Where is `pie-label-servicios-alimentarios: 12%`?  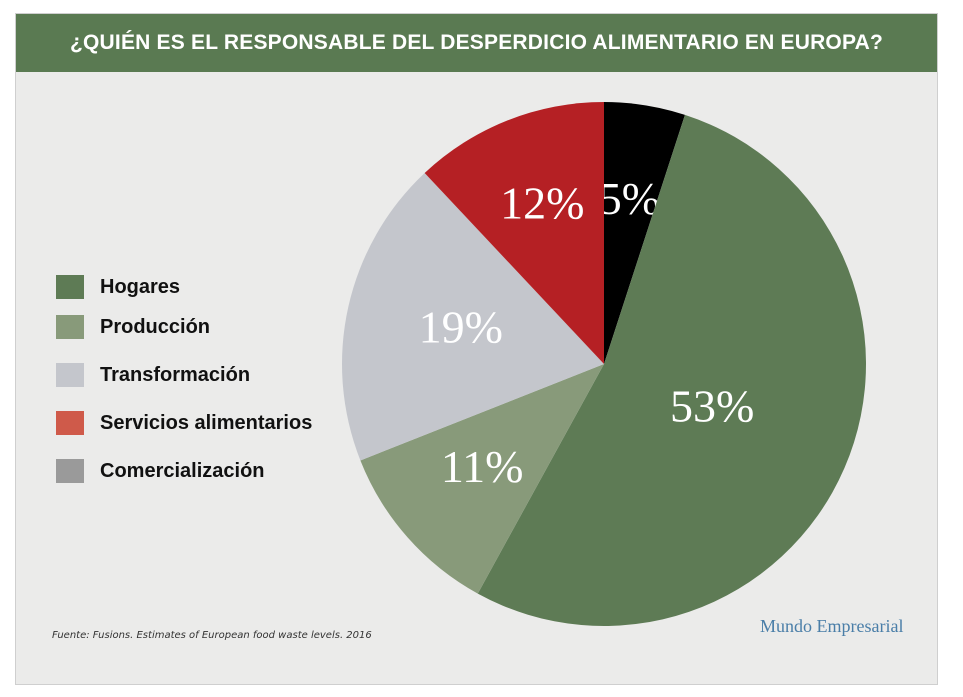 pie-label-servicios-alimentarios: 12% is located at coordinates (542, 203).